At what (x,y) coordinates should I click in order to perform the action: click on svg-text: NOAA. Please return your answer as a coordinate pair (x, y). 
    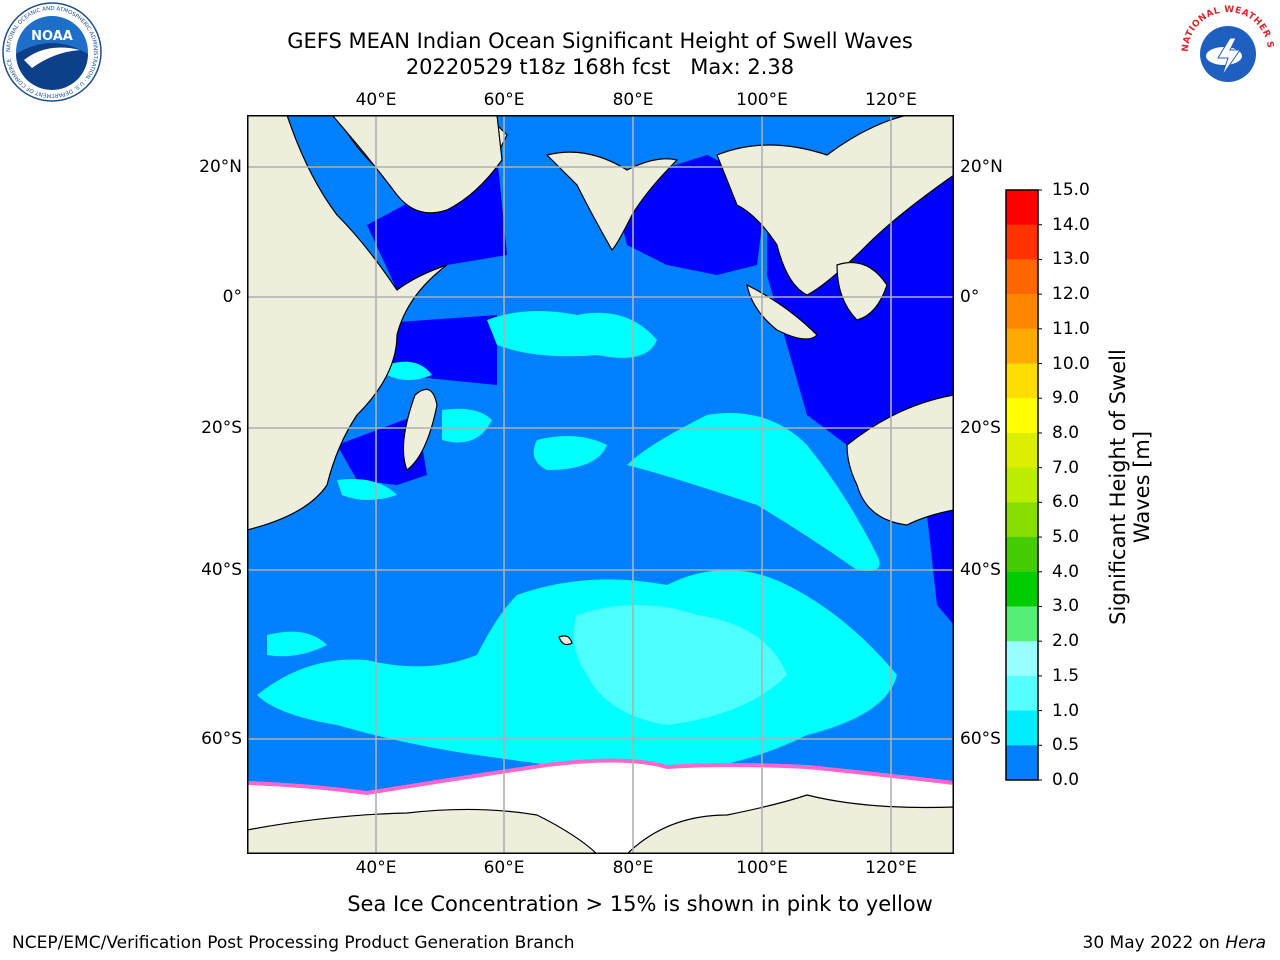
    Looking at the image, I should click on (52, 36).